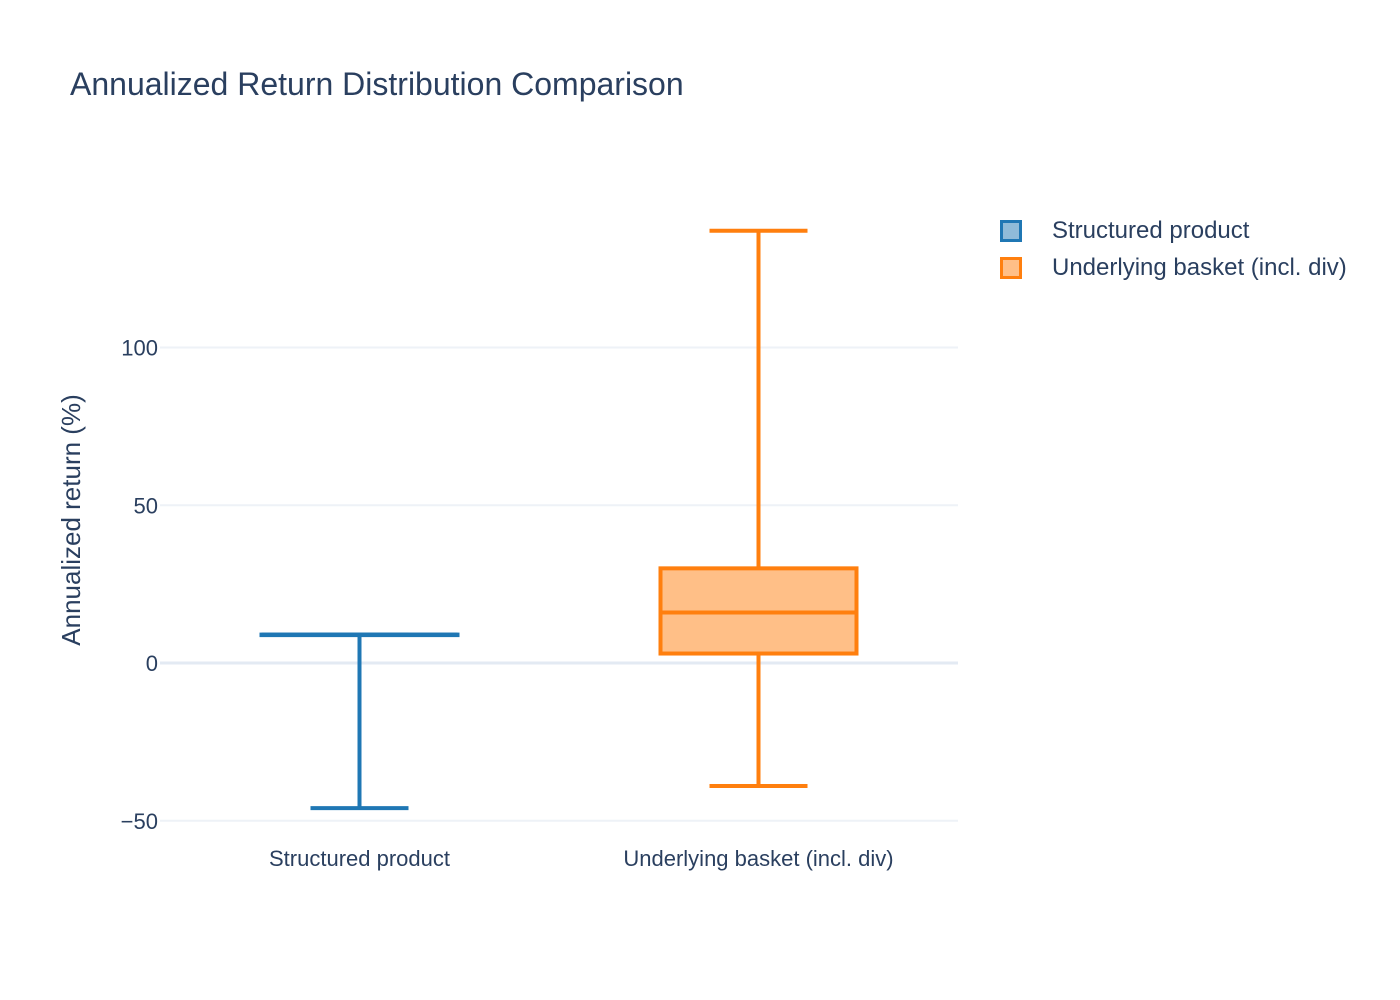  What do you see at coordinates (1011, 267) in the screenshot?
I see `legend-swatch-underlying-basket` at bounding box center [1011, 267].